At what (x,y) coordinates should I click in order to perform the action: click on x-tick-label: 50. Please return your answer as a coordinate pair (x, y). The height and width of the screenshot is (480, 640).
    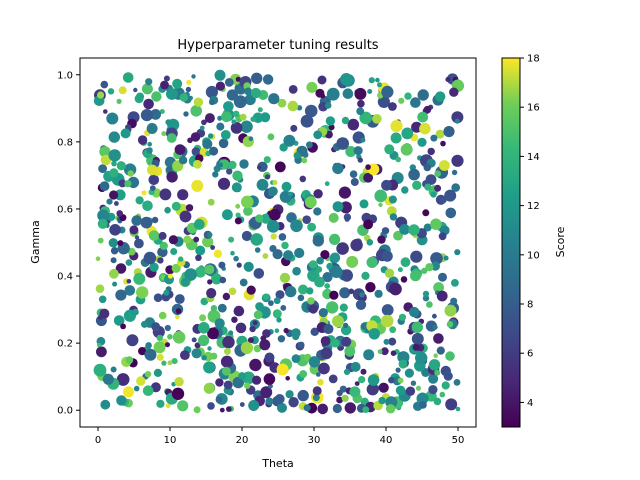
    Looking at the image, I should click on (458, 440).